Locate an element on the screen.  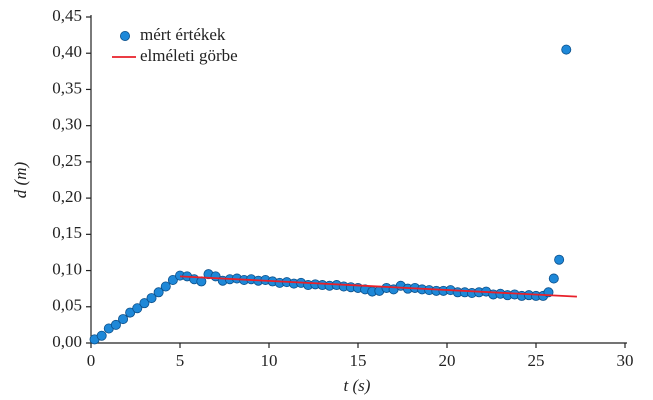
y-tick-label: 0,45 is located at coordinates (67, 15).